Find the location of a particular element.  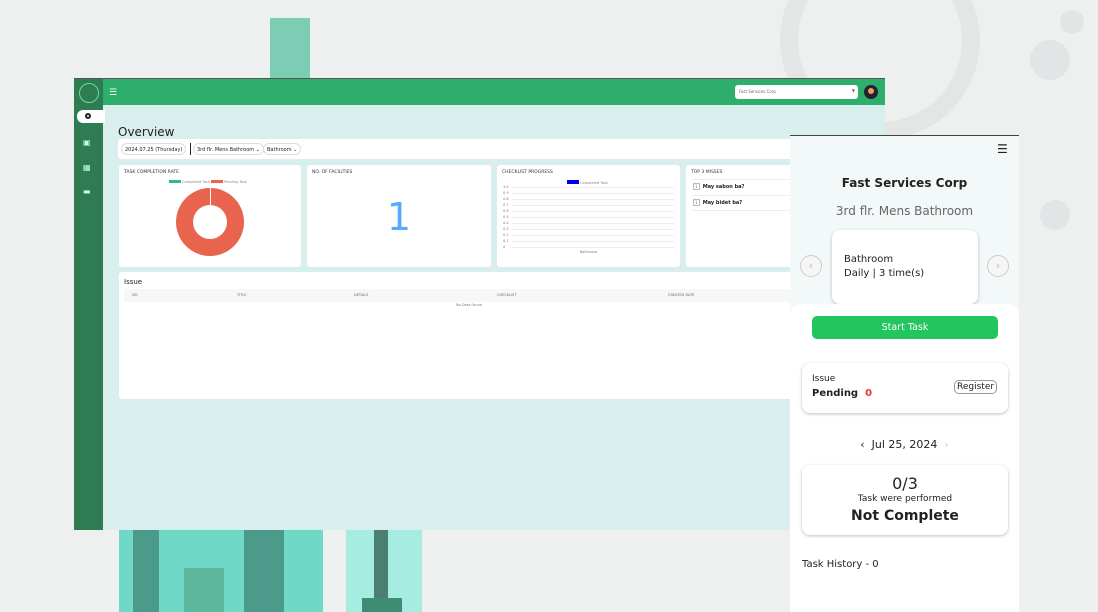

x-tick-label: Bathroom is located at coordinates (588, 252).